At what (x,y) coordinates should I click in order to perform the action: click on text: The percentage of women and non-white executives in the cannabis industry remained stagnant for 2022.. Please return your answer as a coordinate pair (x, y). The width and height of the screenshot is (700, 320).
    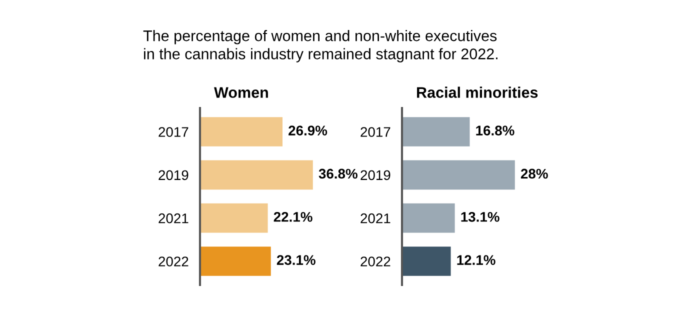
    Looking at the image, I should click on (320, 46).